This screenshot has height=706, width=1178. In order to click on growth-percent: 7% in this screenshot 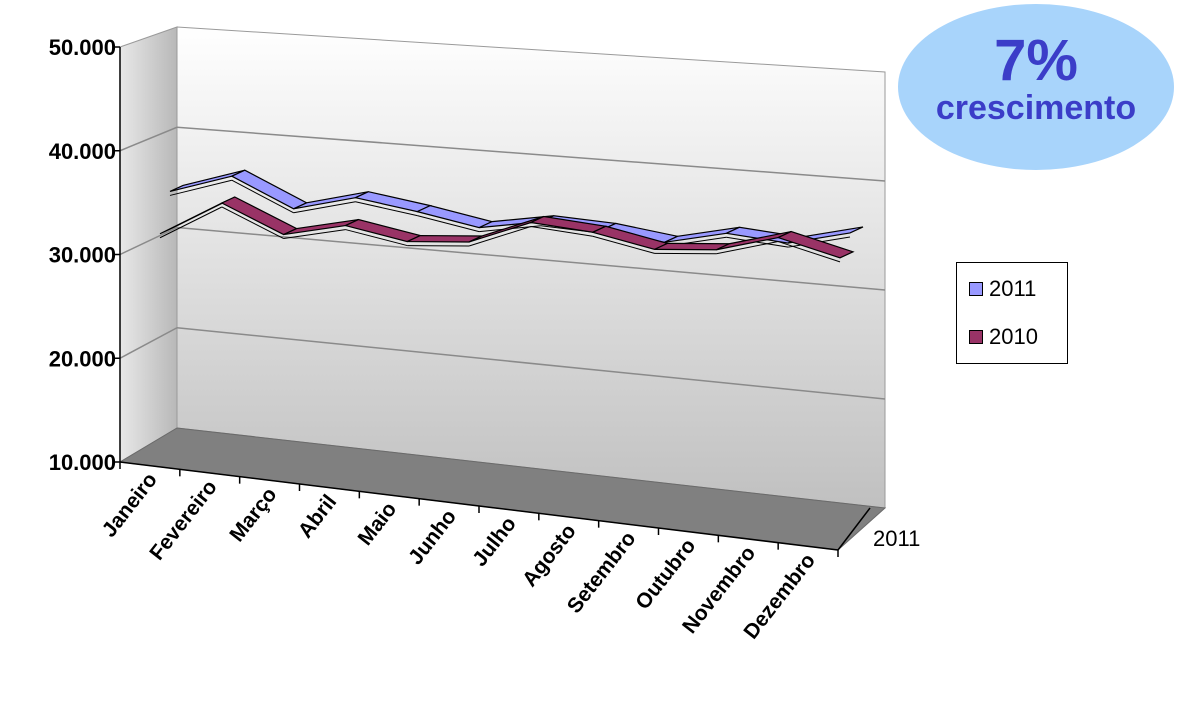, I will do `click(1036, 60)`.